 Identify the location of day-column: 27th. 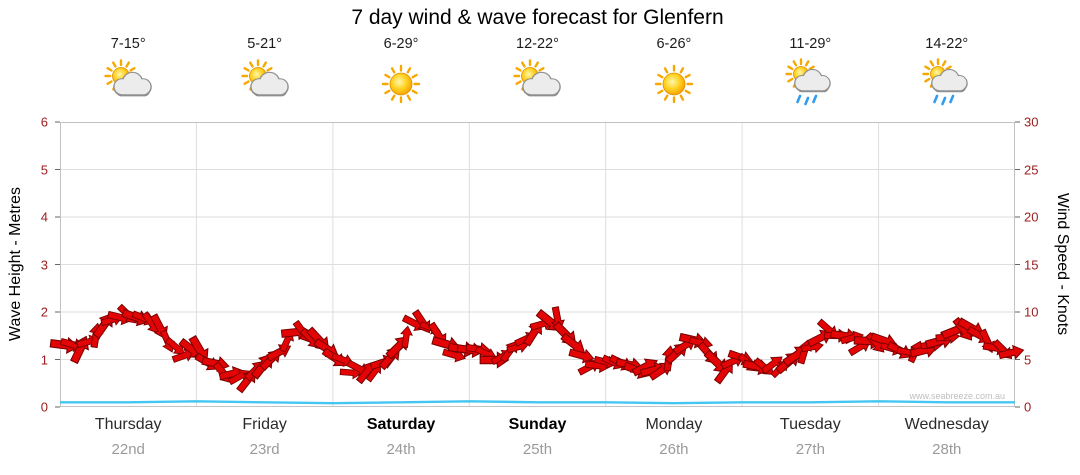
(810, 449).